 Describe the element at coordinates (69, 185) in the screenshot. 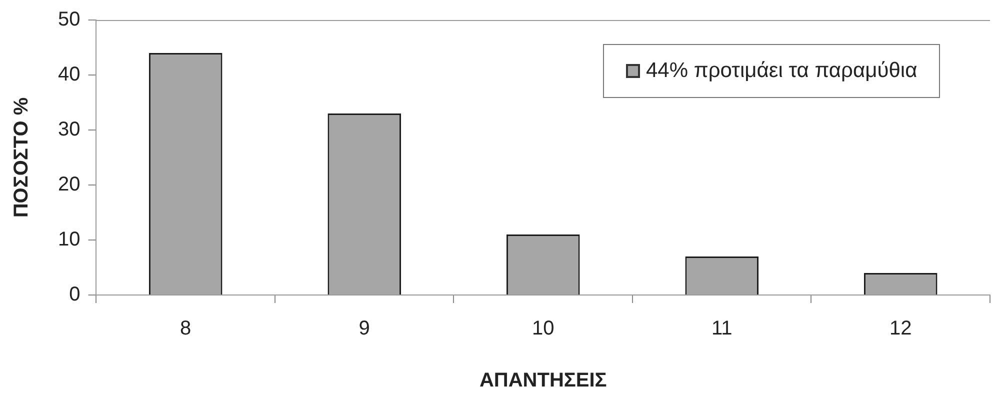

I see `y-tick-label: 20` at that location.